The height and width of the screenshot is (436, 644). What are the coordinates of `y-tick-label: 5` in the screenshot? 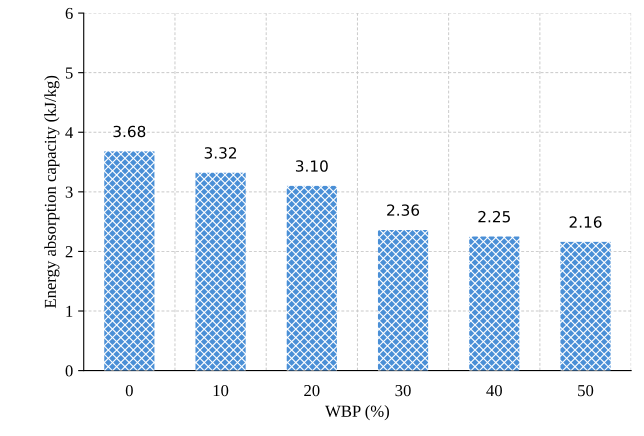 It's located at (69, 73).